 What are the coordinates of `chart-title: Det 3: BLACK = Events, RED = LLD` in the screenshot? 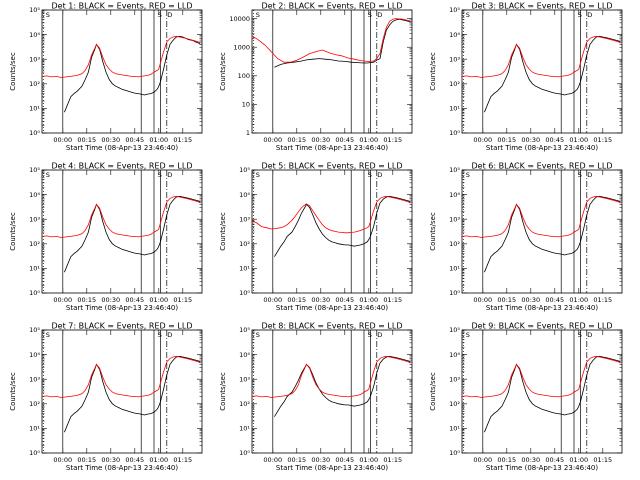 It's located at (542, 6).